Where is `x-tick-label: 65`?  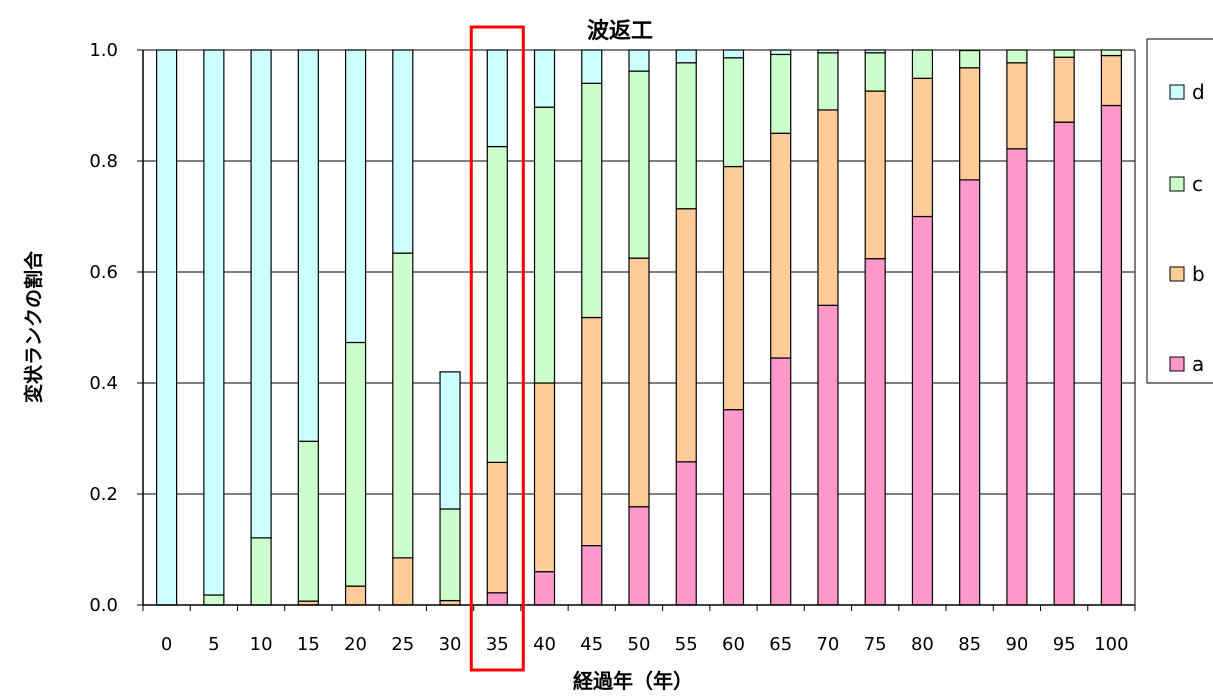
x-tick-label: 65 is located at coordinates (780, 644).